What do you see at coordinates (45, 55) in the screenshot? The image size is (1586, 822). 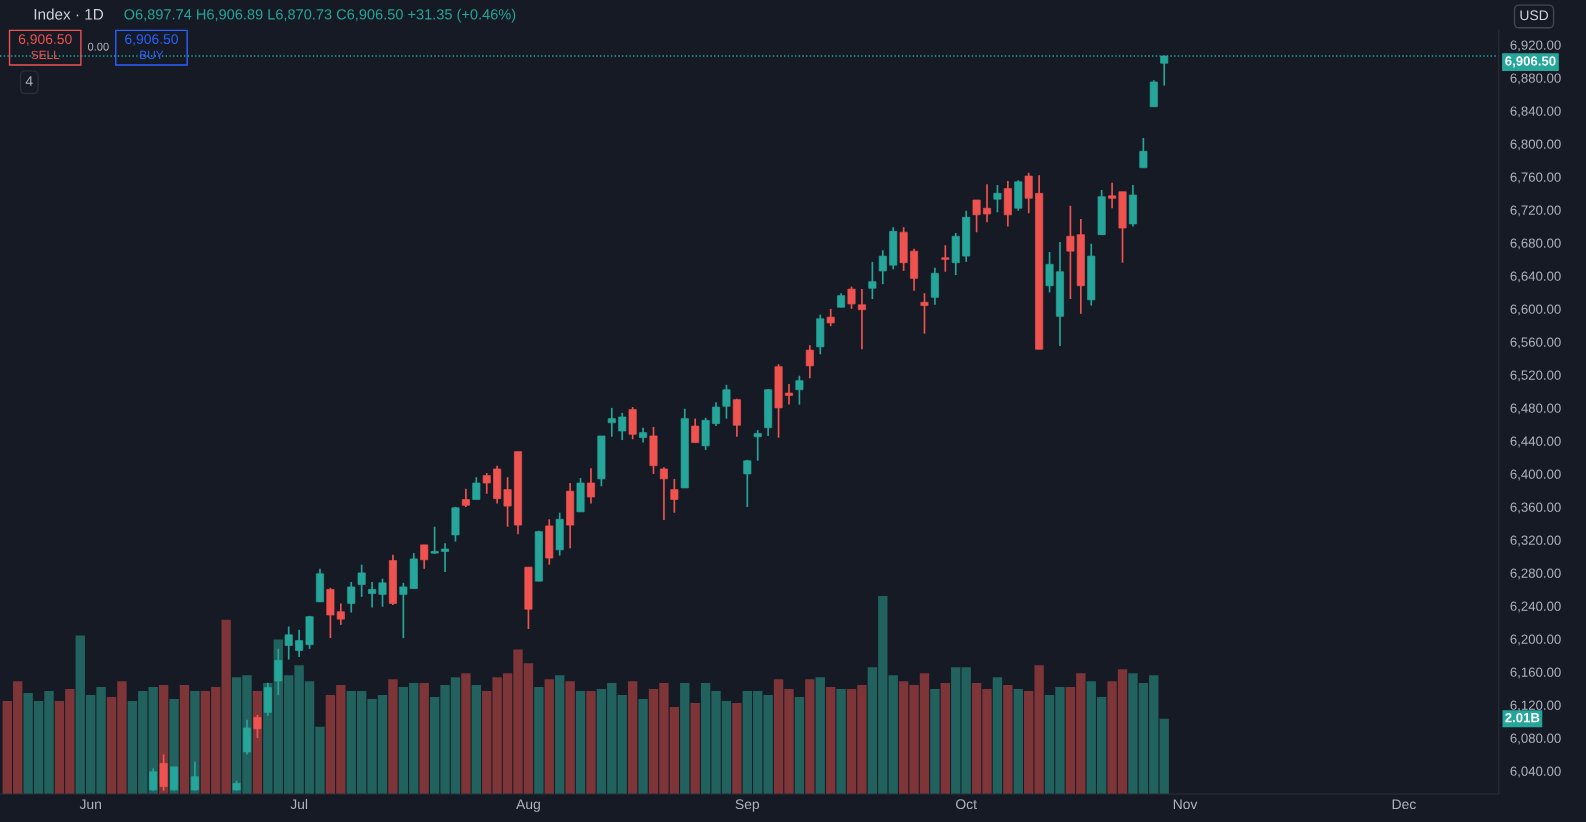 I see `annotation: SELL` at bounding box center [45, 55].